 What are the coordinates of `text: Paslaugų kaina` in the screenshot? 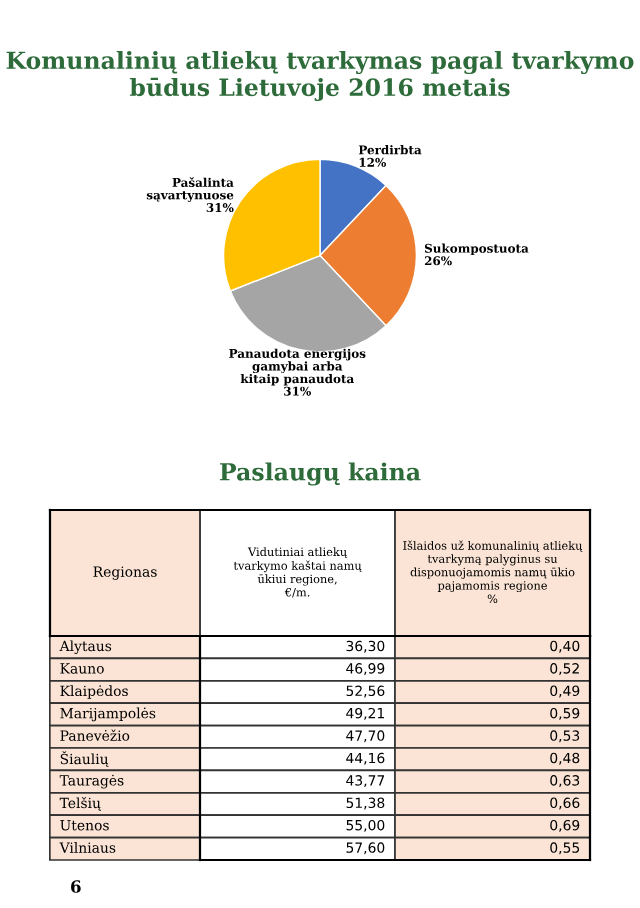 It's located at (320, 474).